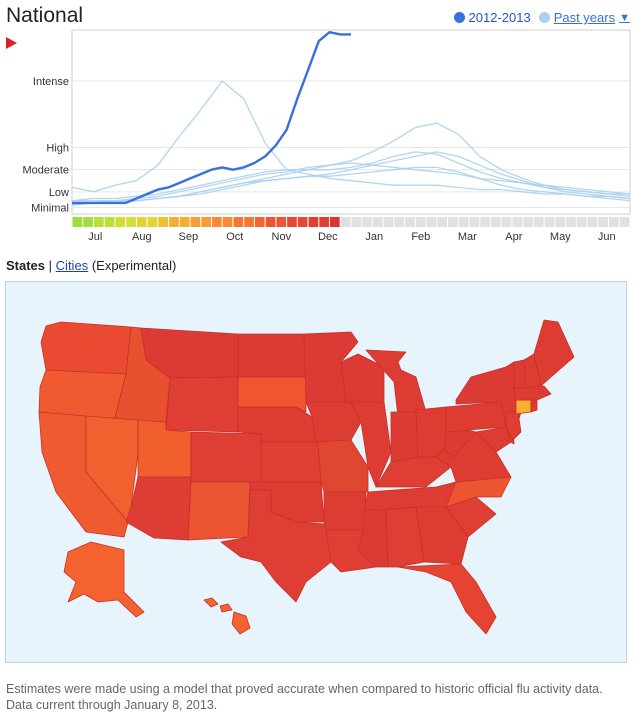  Describe the element at coordinates (134, 265) in the screenshot. I see `tab-experimental-note: (Experimental)` at that location.